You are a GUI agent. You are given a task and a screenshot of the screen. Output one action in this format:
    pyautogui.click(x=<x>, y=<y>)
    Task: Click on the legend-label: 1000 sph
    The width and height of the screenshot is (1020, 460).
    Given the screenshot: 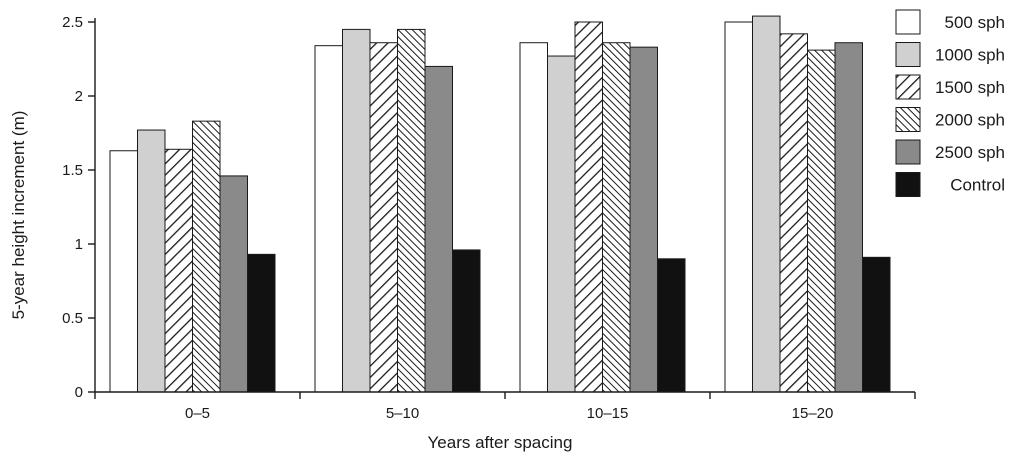 What is the action you would take?
    pyautogui.click(x=970, y=55)
    